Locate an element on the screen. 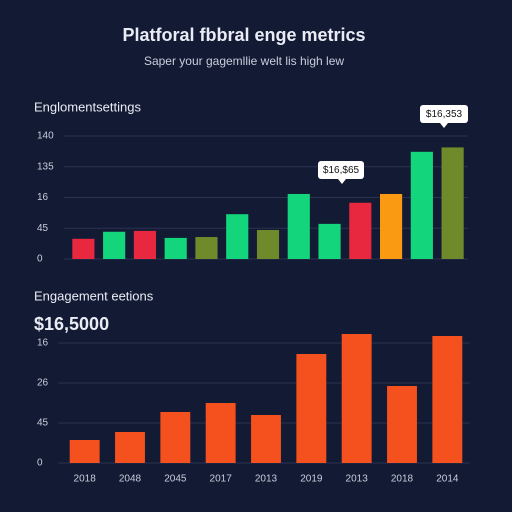  x-tick-label: 2045 is located at coordinates (175, 479).